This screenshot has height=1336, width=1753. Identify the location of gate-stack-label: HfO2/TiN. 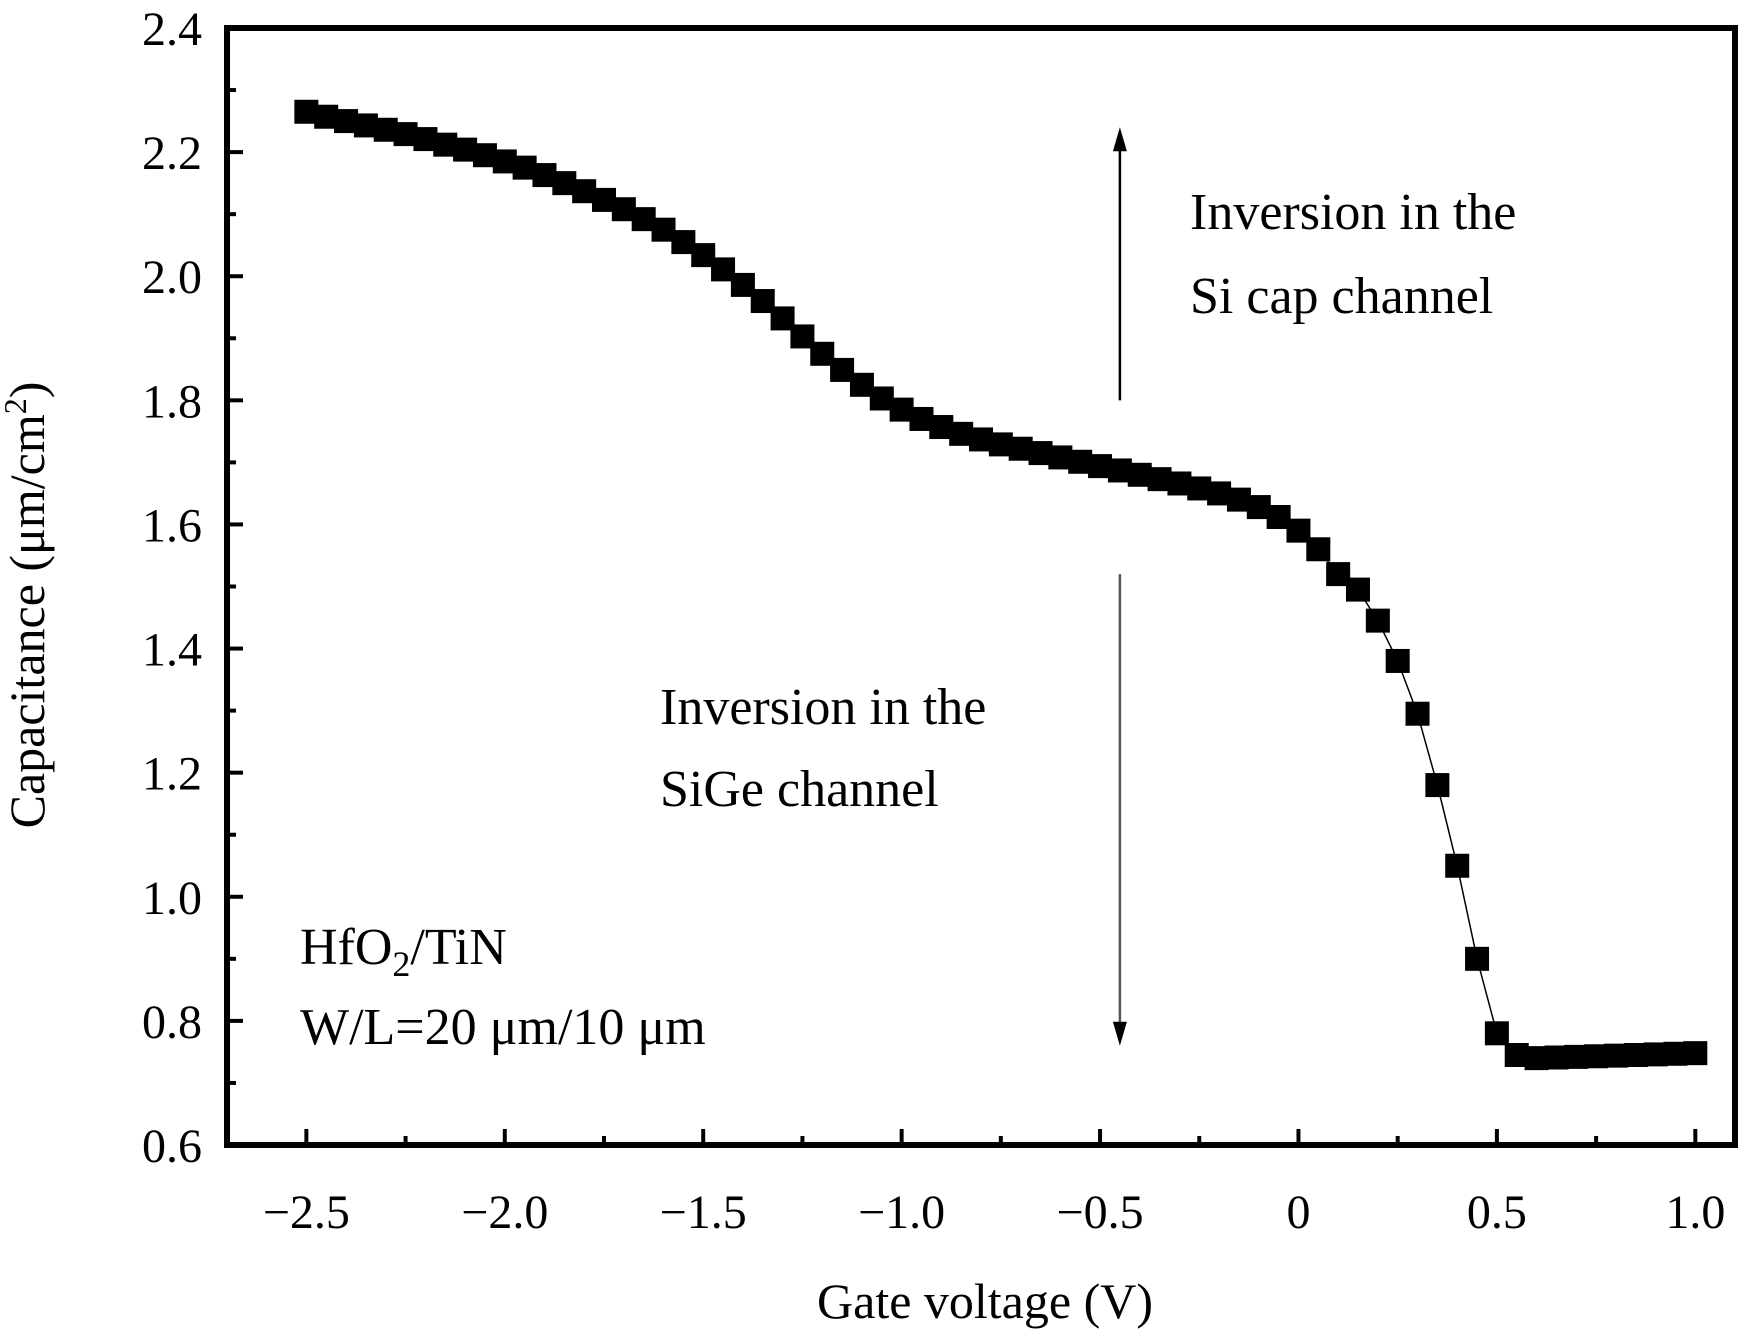
(403, 951).